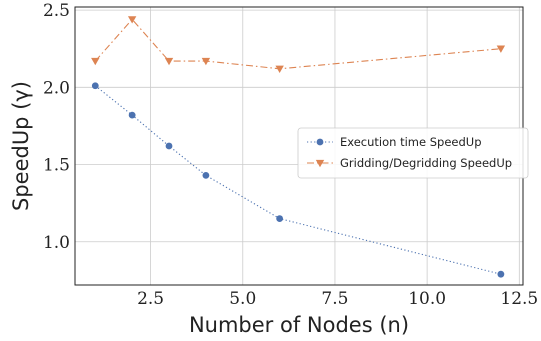  What do you see at coordinates (426, 163) in the screenshot?
I see `legend-label: Gridding/Degridding SpeedUp` at bounding box center [426, 163].